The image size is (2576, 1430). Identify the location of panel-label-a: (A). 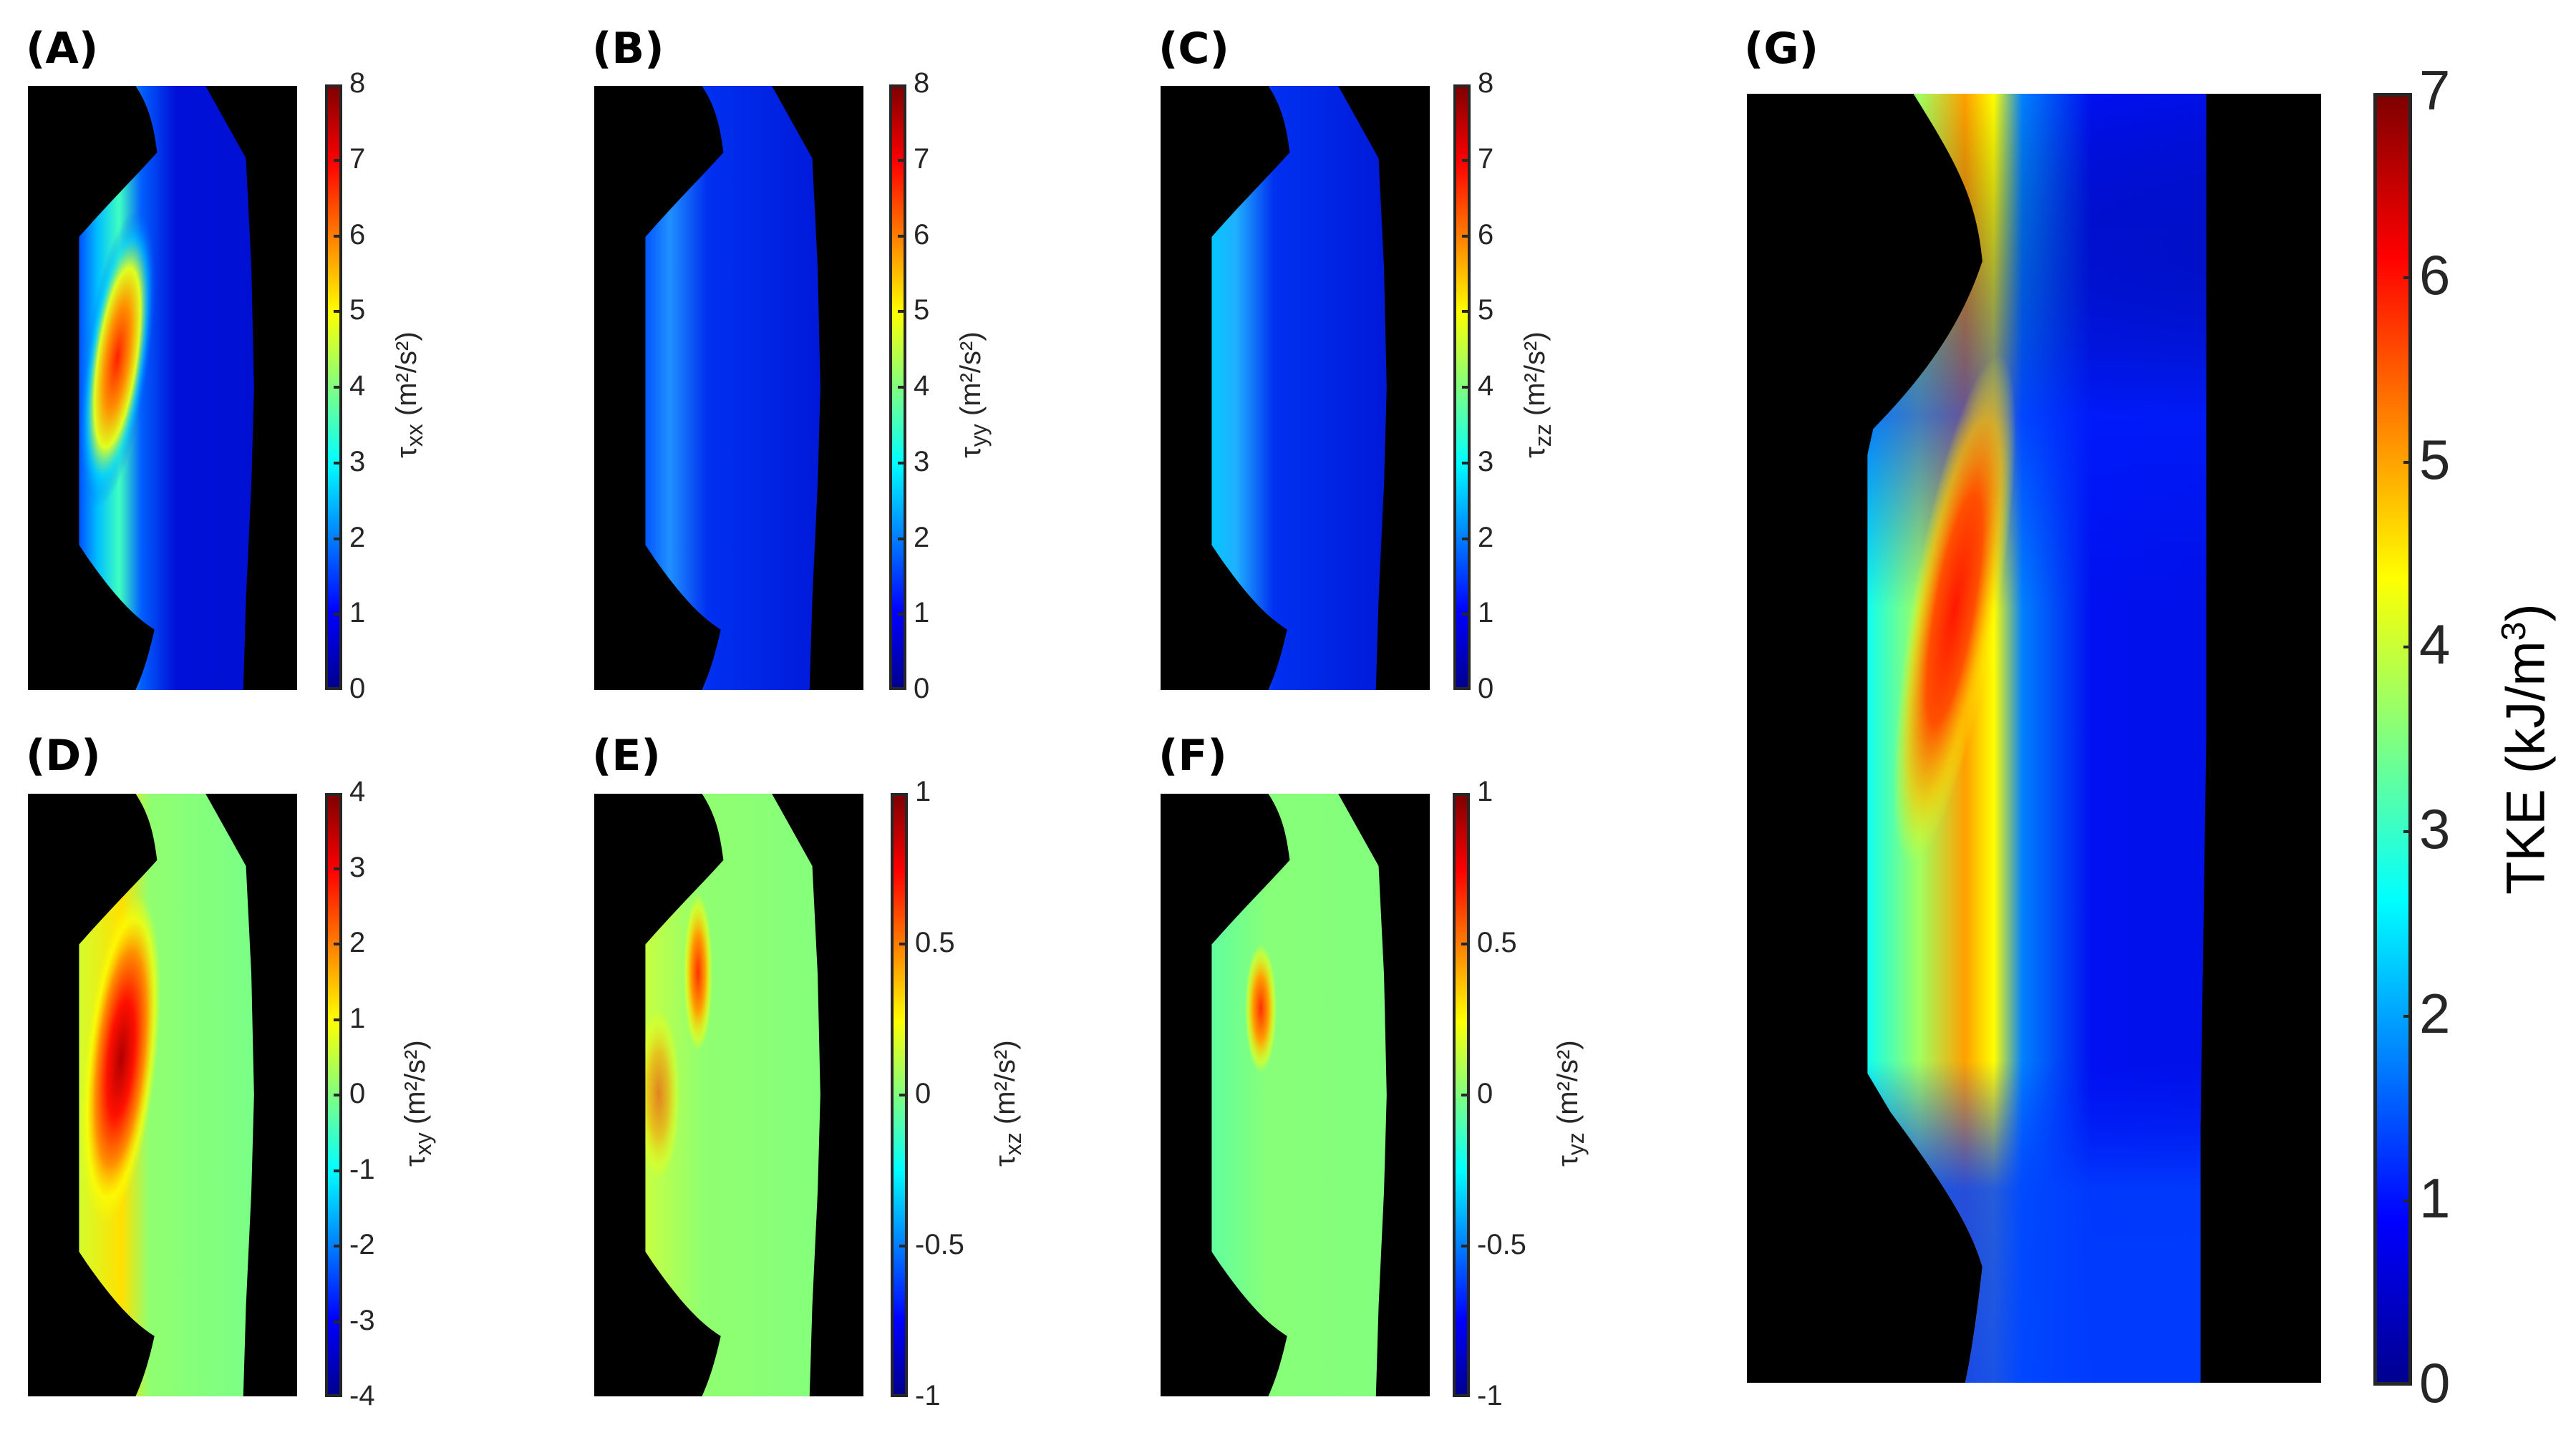
(63, 49).